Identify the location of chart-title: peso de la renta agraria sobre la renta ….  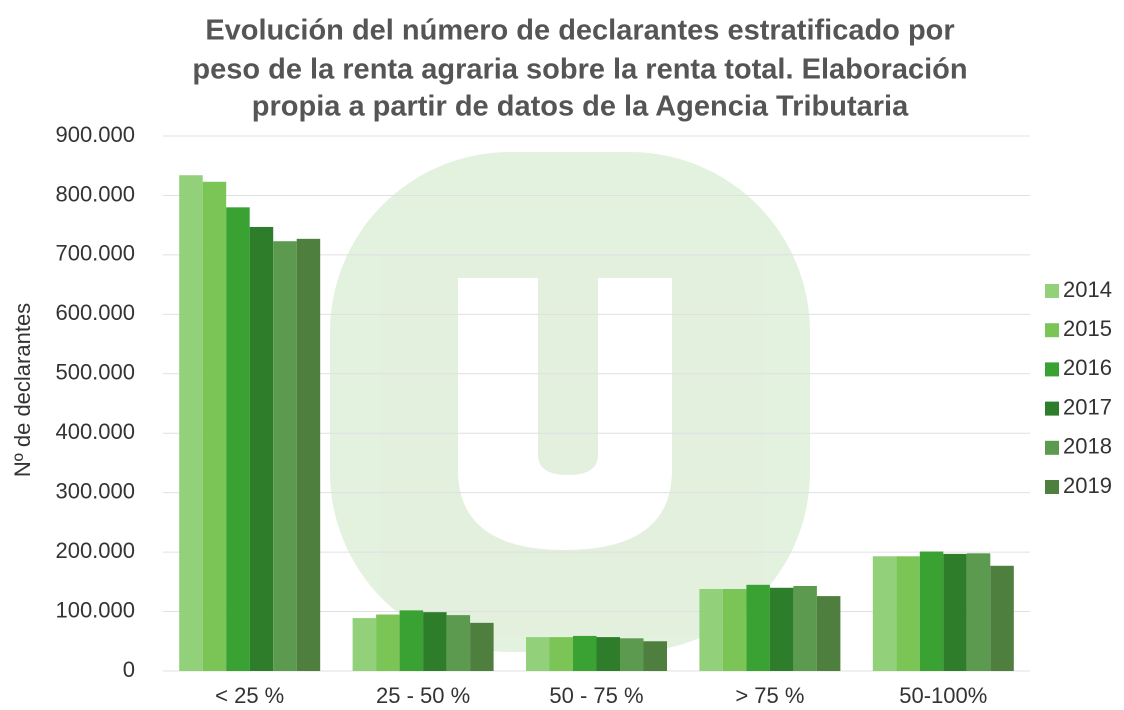
(579, 70).